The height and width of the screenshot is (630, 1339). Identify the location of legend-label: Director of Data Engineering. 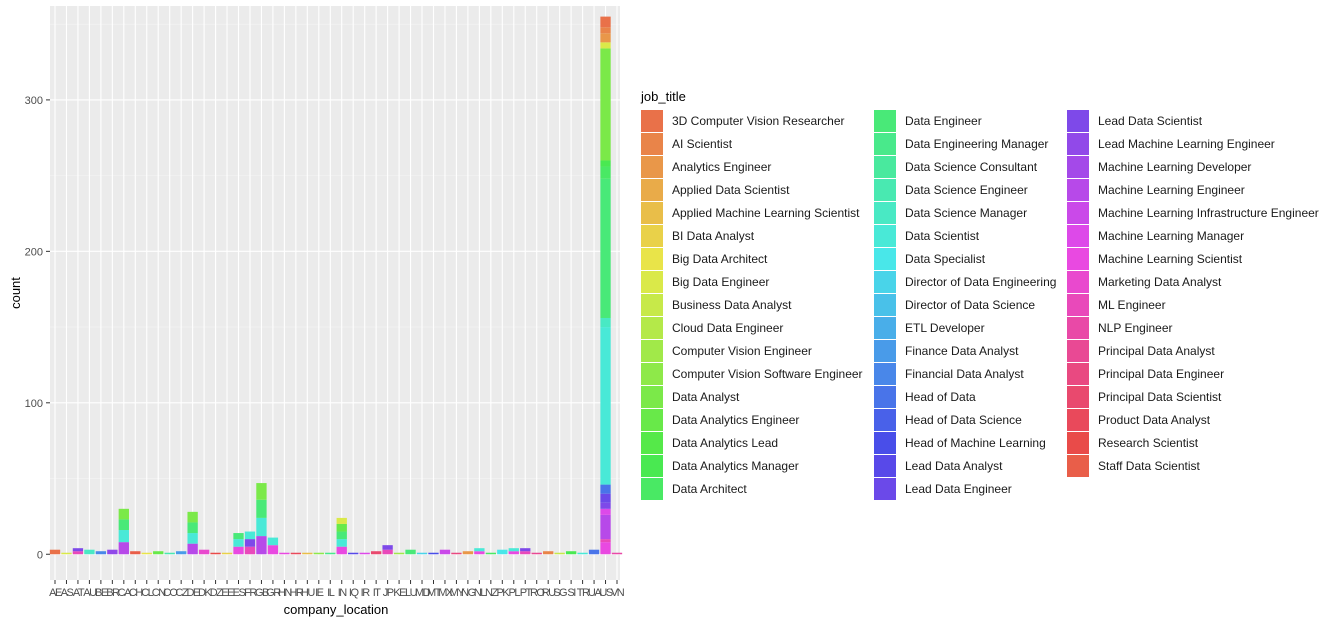
(980, 282).